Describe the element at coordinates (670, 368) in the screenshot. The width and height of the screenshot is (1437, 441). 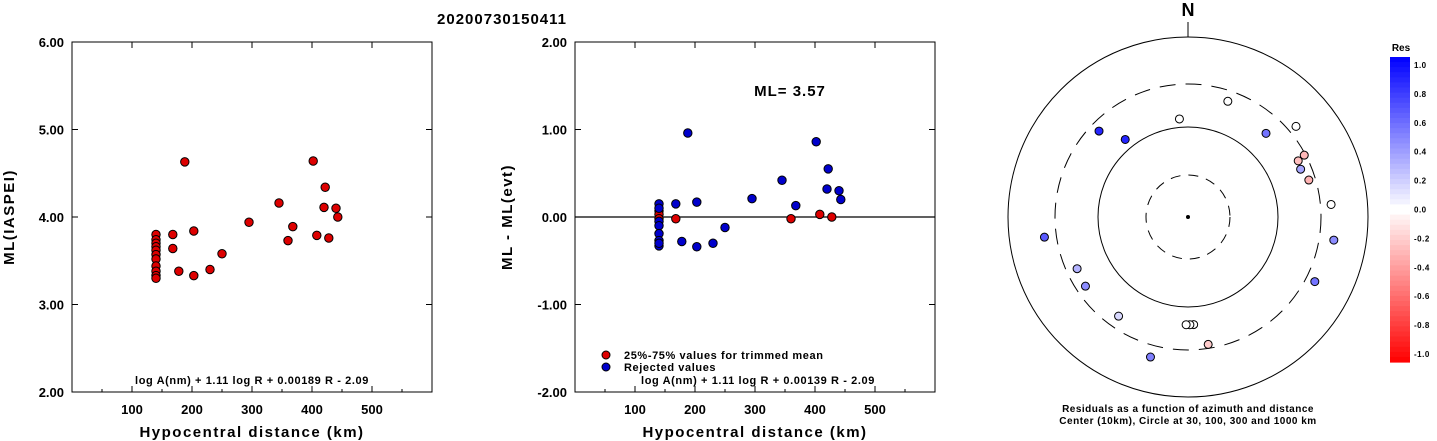
I see `legend-rejected-label: Rejected values` at that location.